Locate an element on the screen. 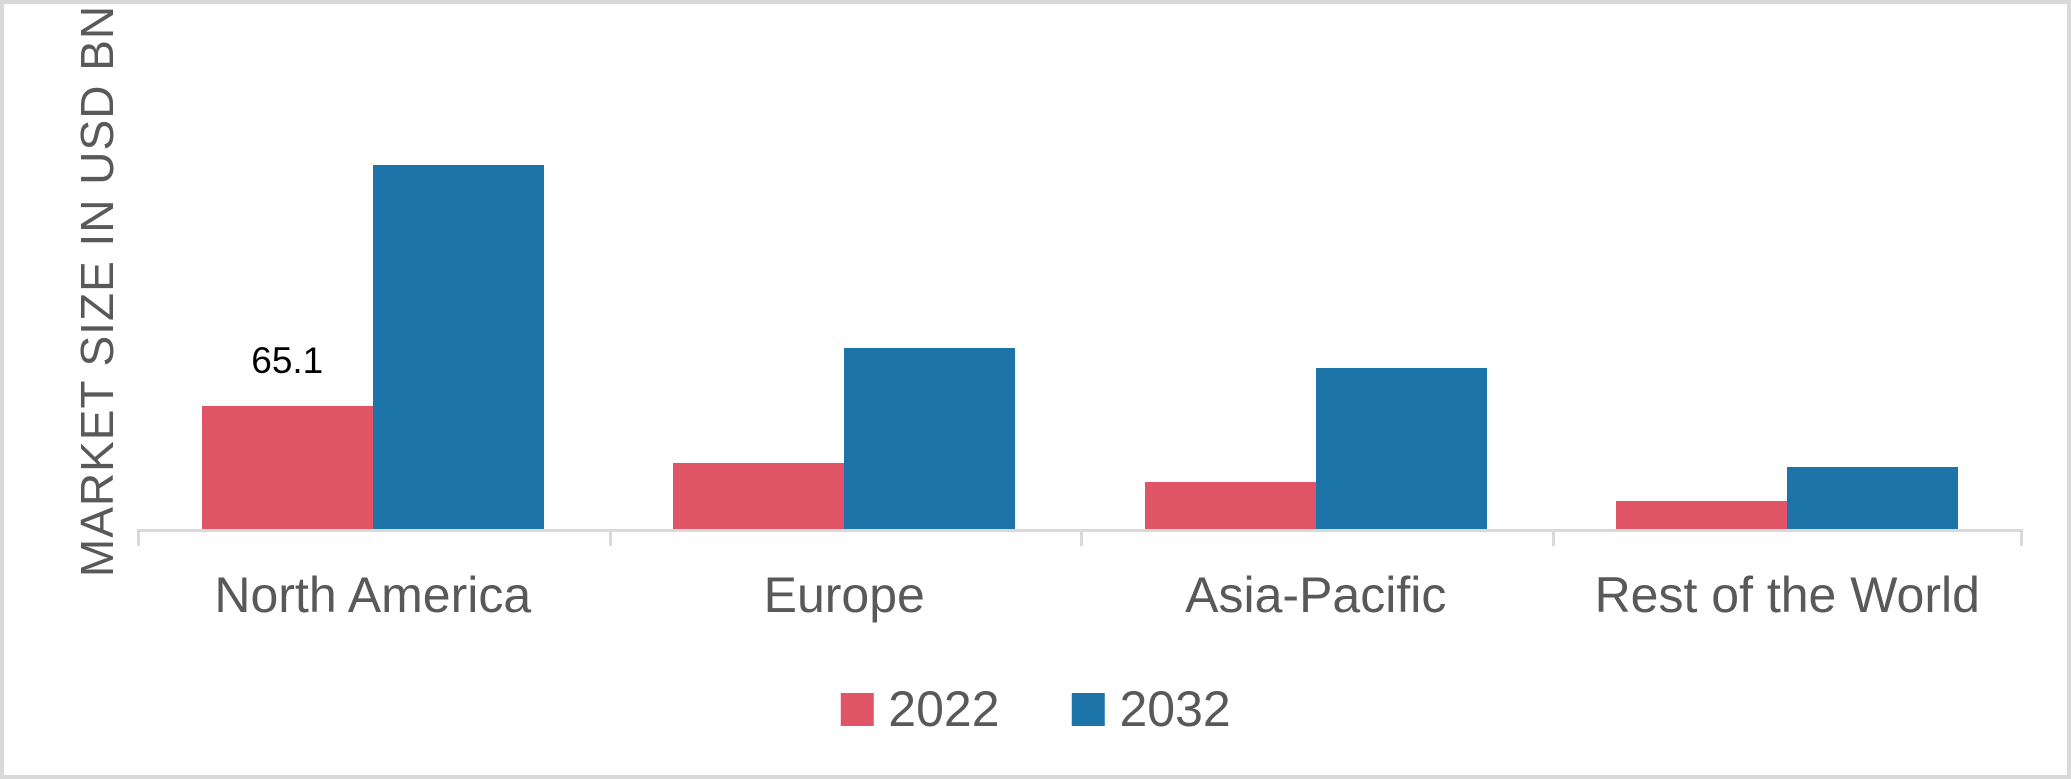 The image size is (2071, 779). category-label-north-america: North America is located at coordinates (373, 595).